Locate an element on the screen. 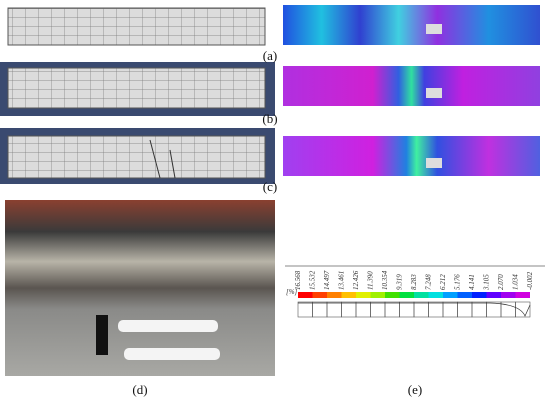 The width and height of the screenshot is (550, 407). curve is located at coordinates (414, 309).